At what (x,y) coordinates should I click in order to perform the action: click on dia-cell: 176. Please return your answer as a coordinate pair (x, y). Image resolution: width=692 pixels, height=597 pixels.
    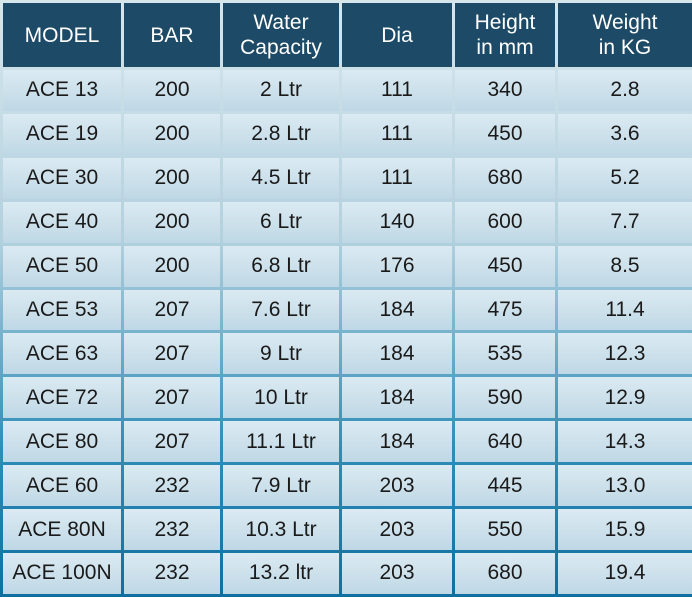
    Looking at the image, I should click on (397, 266).